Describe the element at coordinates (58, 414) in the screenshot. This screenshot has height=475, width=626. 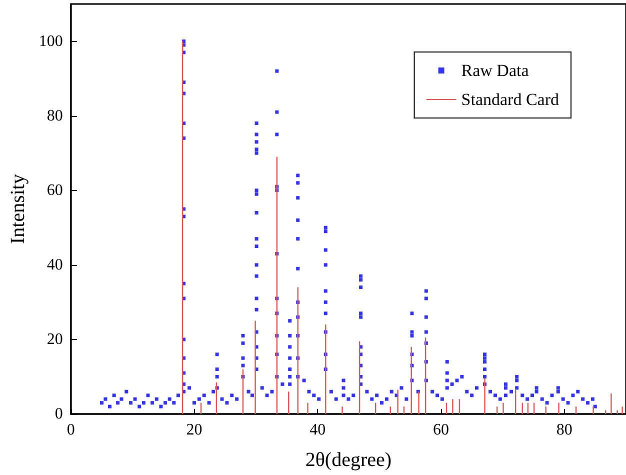
I see `y-tick-label: 0` at that location.